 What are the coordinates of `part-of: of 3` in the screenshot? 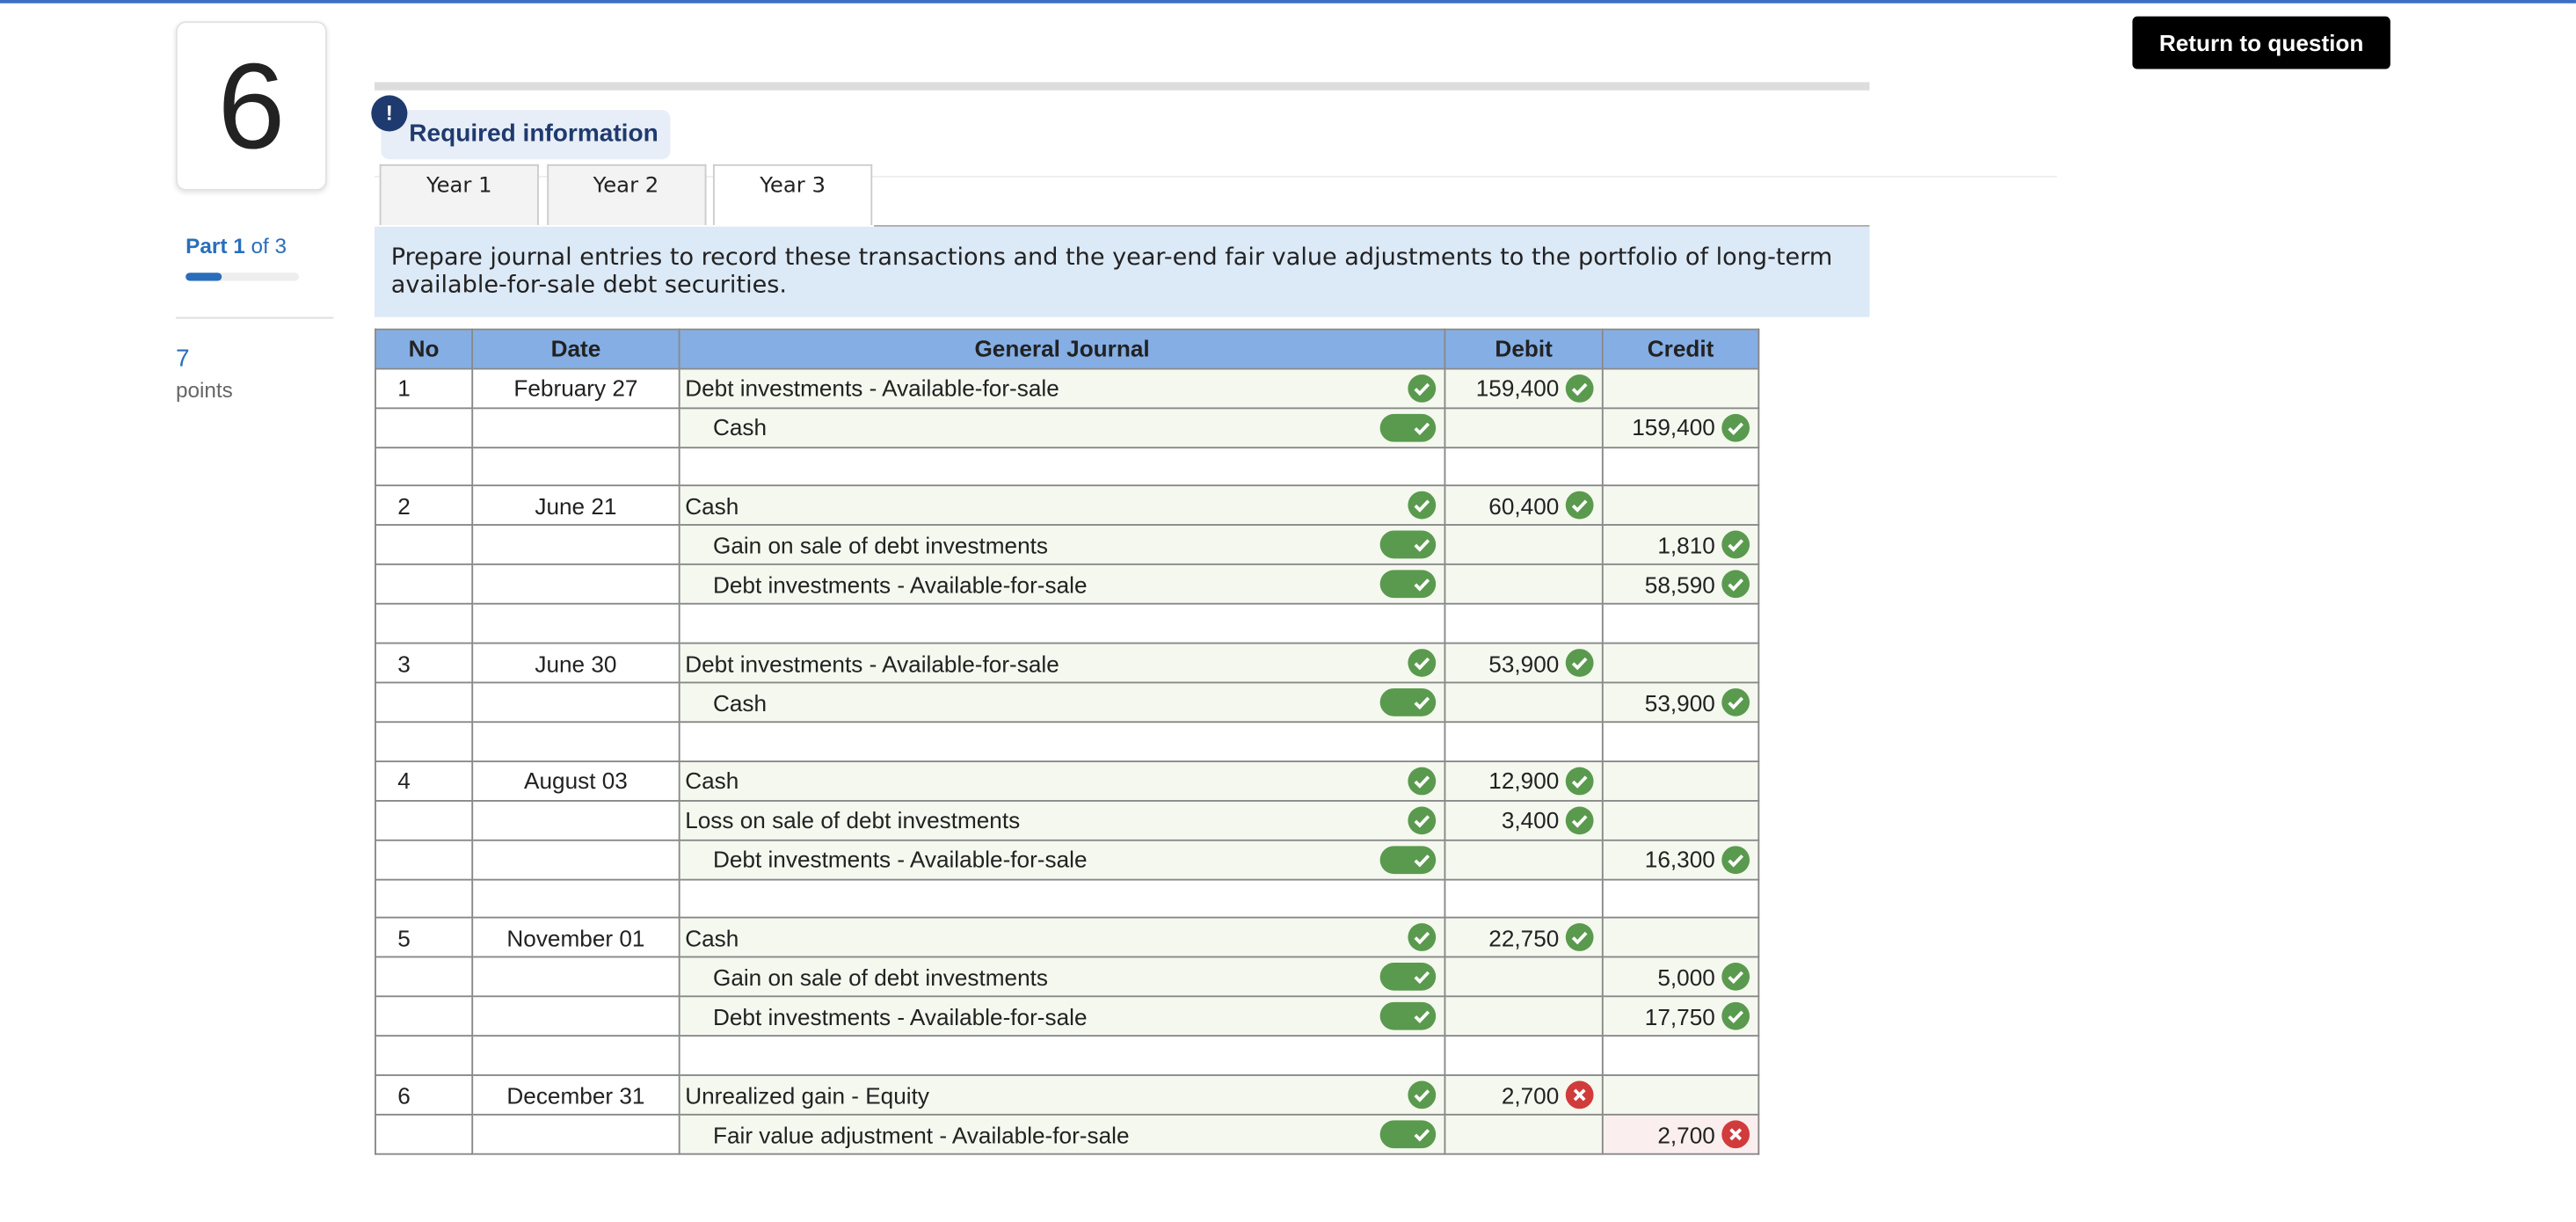 It's located at (269, 245).